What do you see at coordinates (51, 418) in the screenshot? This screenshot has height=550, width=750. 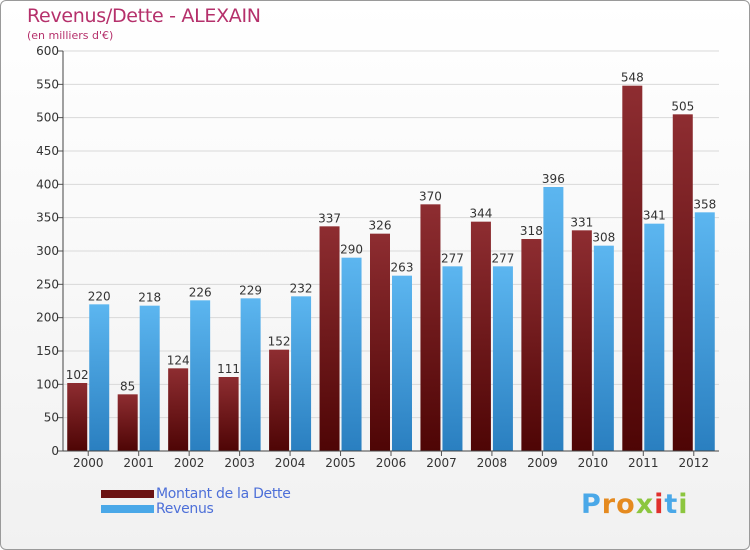 I see `y-tick-label: 50` at bounding box center [51, 418].